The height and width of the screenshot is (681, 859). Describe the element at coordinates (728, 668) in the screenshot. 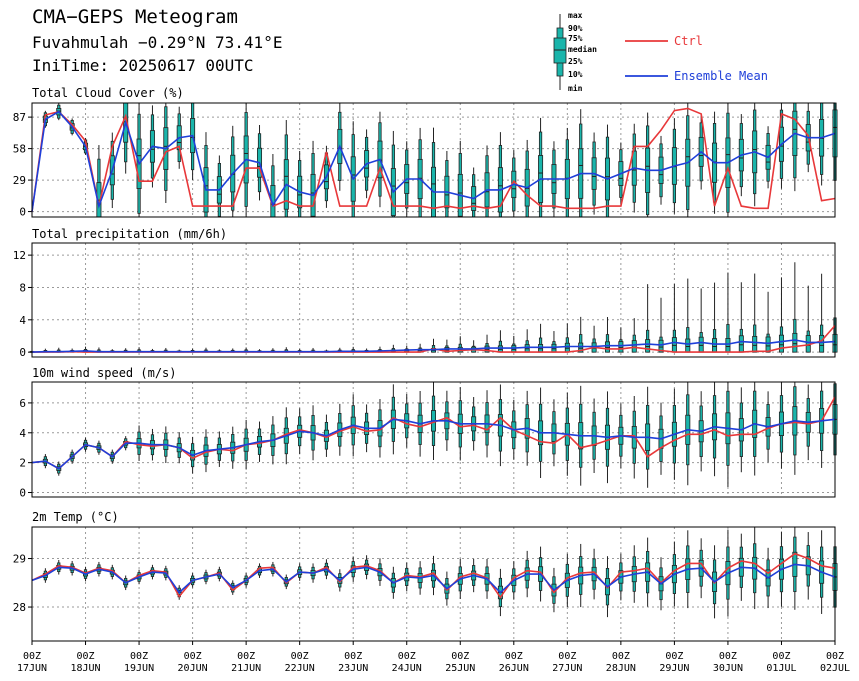

I see `x-tick-label-date: 30JUN` at that location.